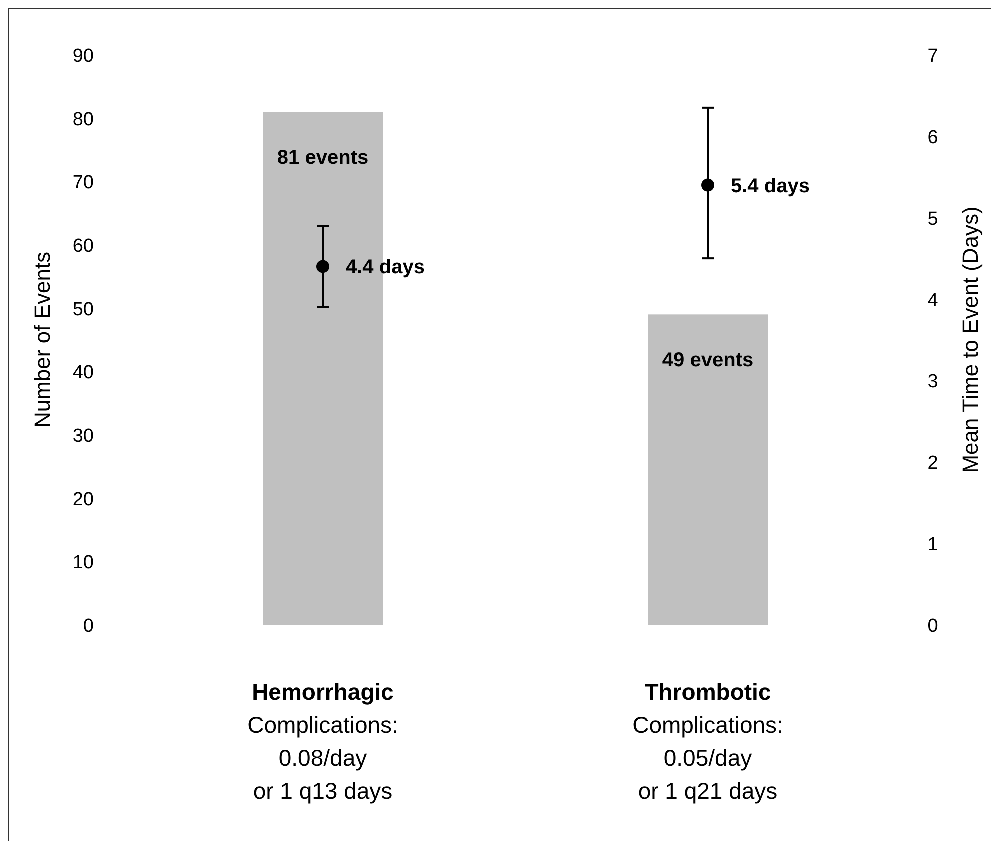 The width and height of the screenshot is (991, 841). I want to click on x-tick-label: Hemorrhagic Complications: 0.08/day or 1 q13 days, so click(323, 741).